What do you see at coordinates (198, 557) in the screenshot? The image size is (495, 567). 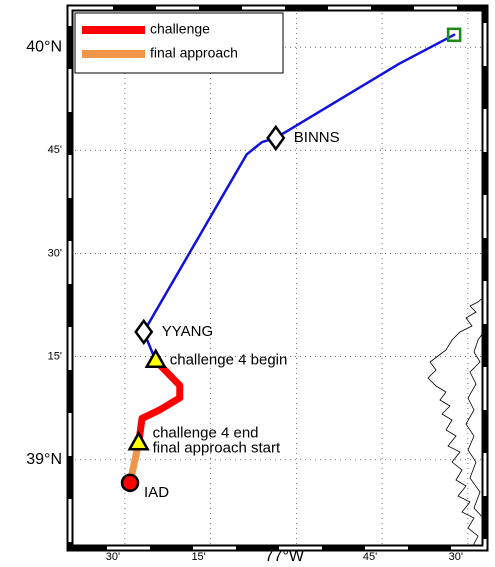 I see `x-tick-label: 15'` at bounding box center [198, 557].